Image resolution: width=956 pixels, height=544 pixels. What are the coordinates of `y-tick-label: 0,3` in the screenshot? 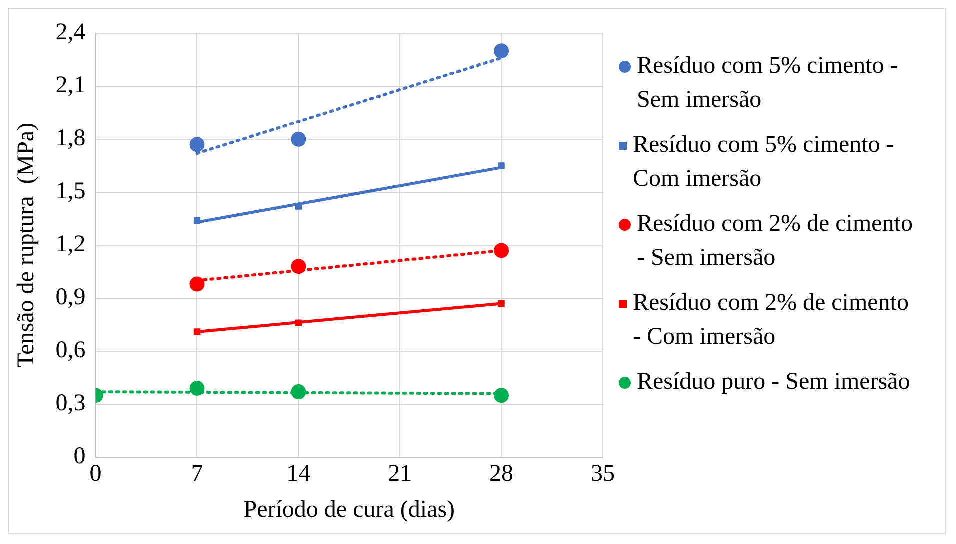 It's located at (71, 403).